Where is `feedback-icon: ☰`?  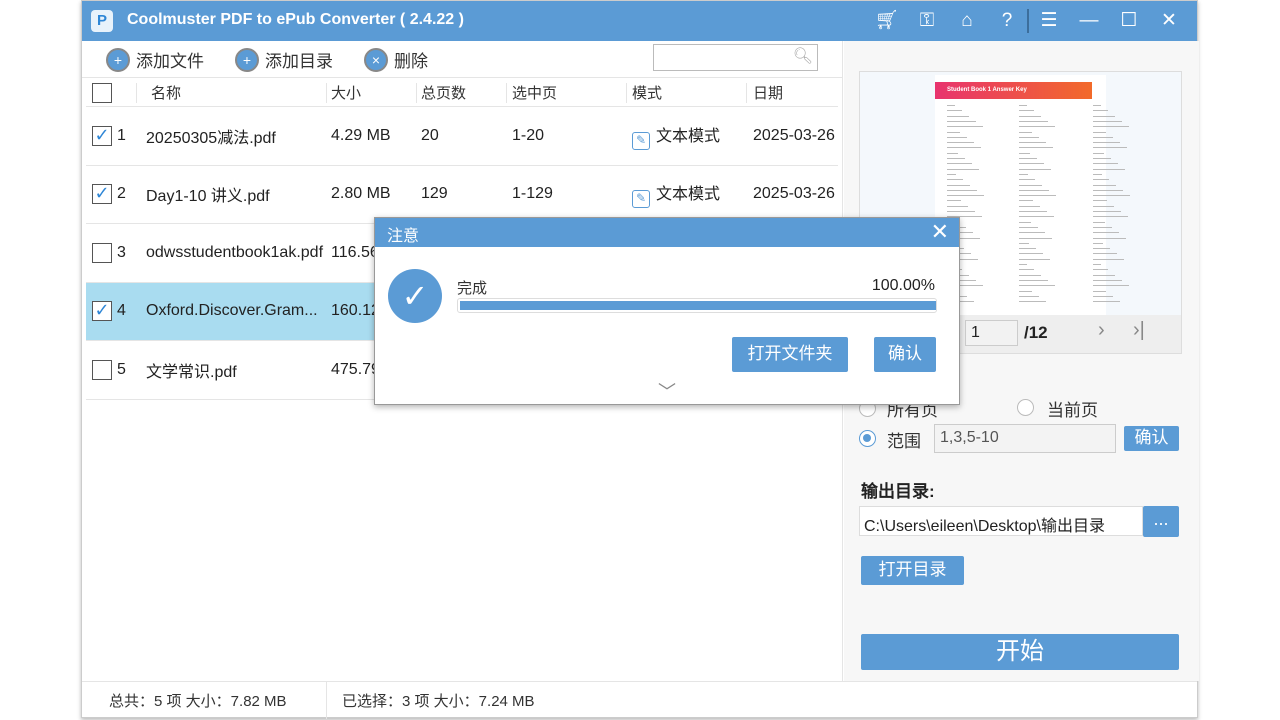
feedback-icon: ☰ is located at coordinates (1049, 20).